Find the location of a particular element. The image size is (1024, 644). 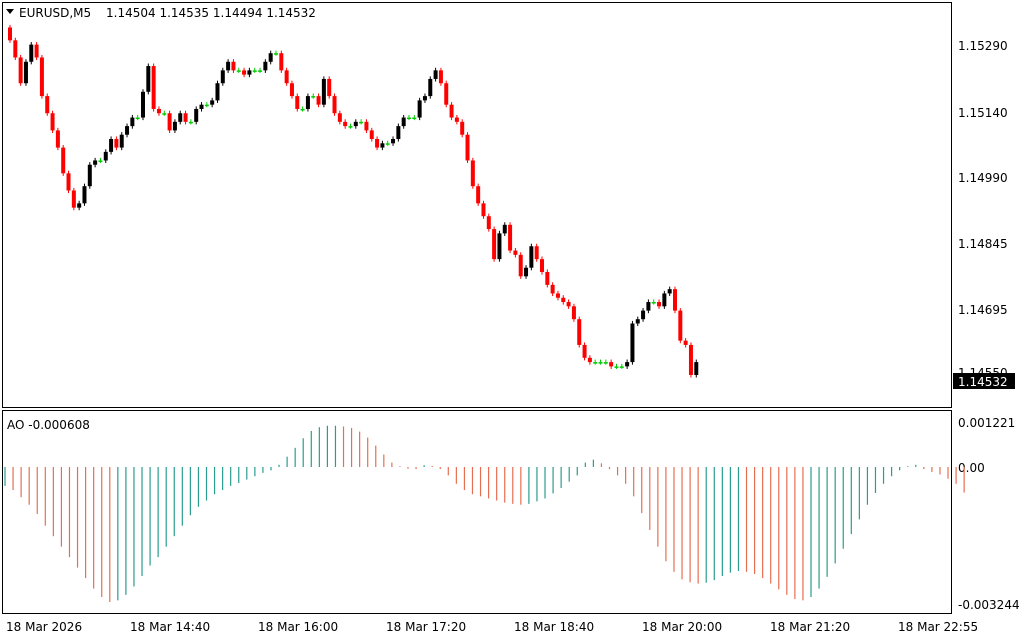

chevron-down-icon is located at coordinates (10, 11).